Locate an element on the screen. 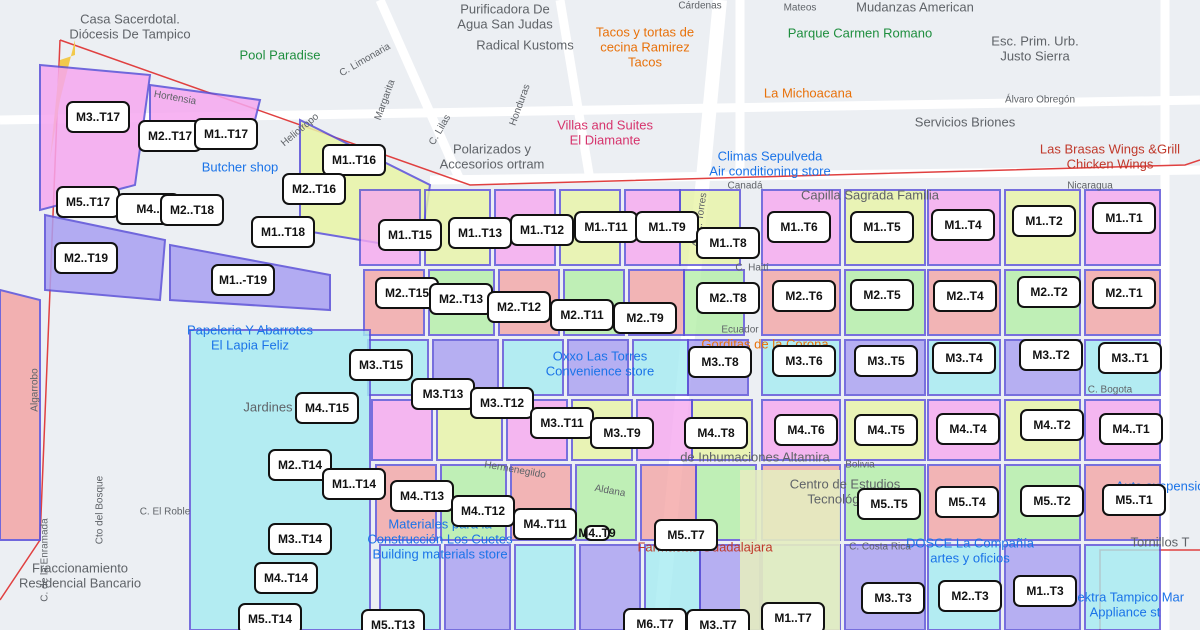 This screenshot has width=1200, height=630. block-label: M1..T7 is located at coordinates (793, 616).